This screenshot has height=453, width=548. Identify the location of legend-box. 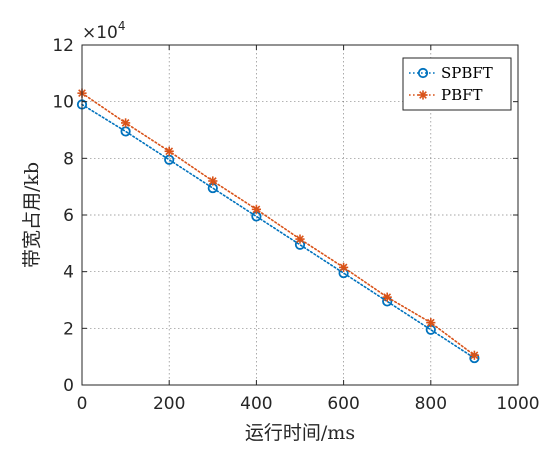
(457, 84).